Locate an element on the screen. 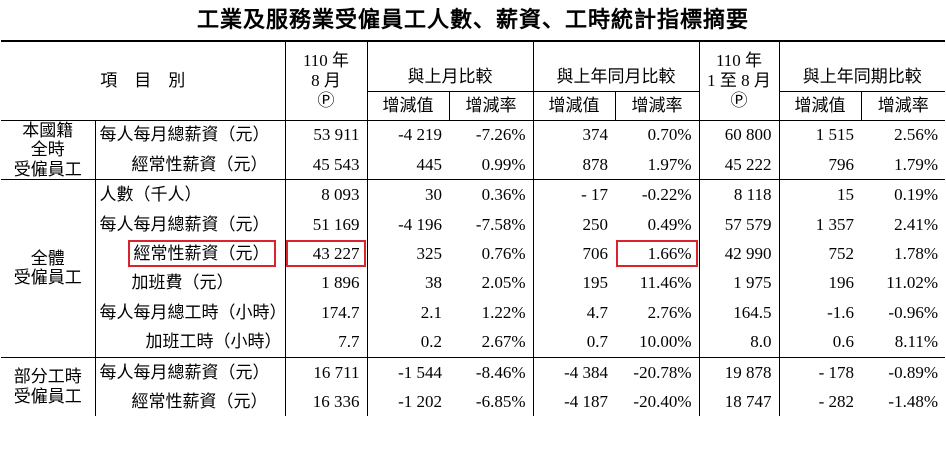 The width and height of the screenshot is (946, 454). cell-value: -1.48% is located at coordinates (913, 401).